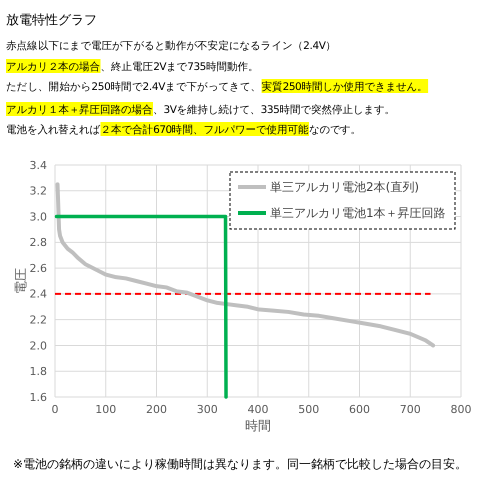 The width and height of the screenshot is (480, 480). What do you see at coordinates (335, 130) in the screenshot?
I see `text: なのです。` at bounding box center [335, 130].